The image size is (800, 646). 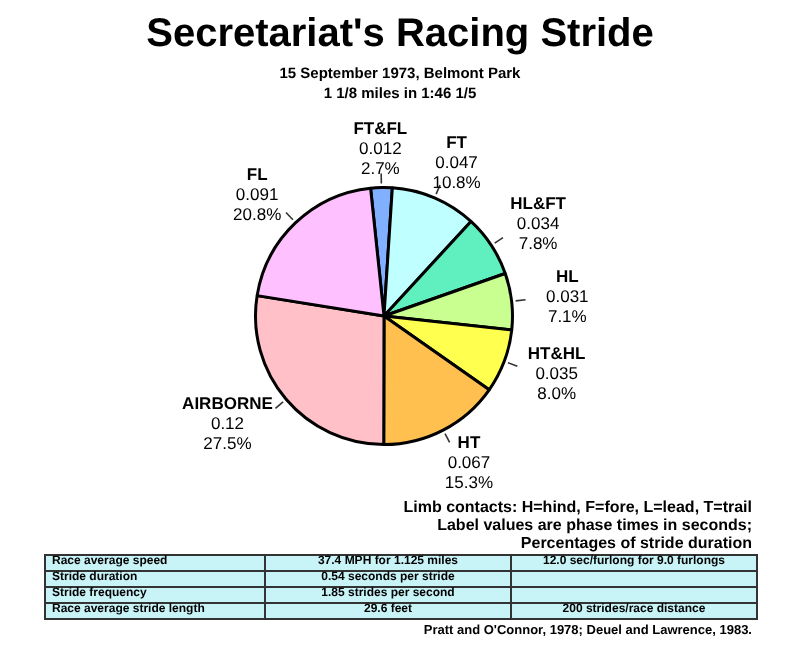 I want to click on slice-label: HL, so click(x=567, y=275).